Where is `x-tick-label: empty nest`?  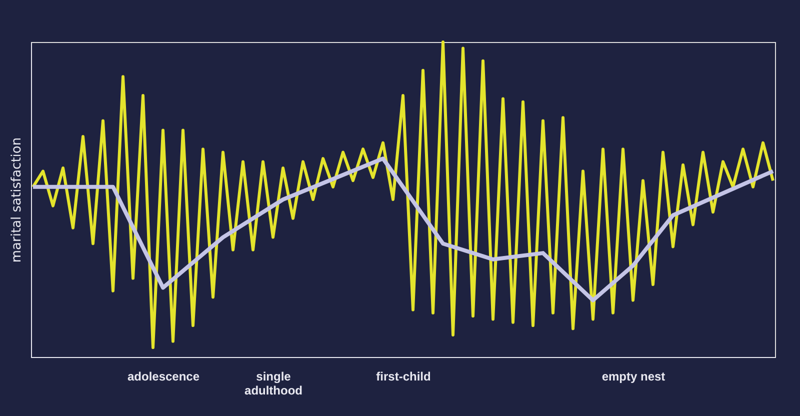 x-tick-label: empty nest is located at coordinates (634, 377).